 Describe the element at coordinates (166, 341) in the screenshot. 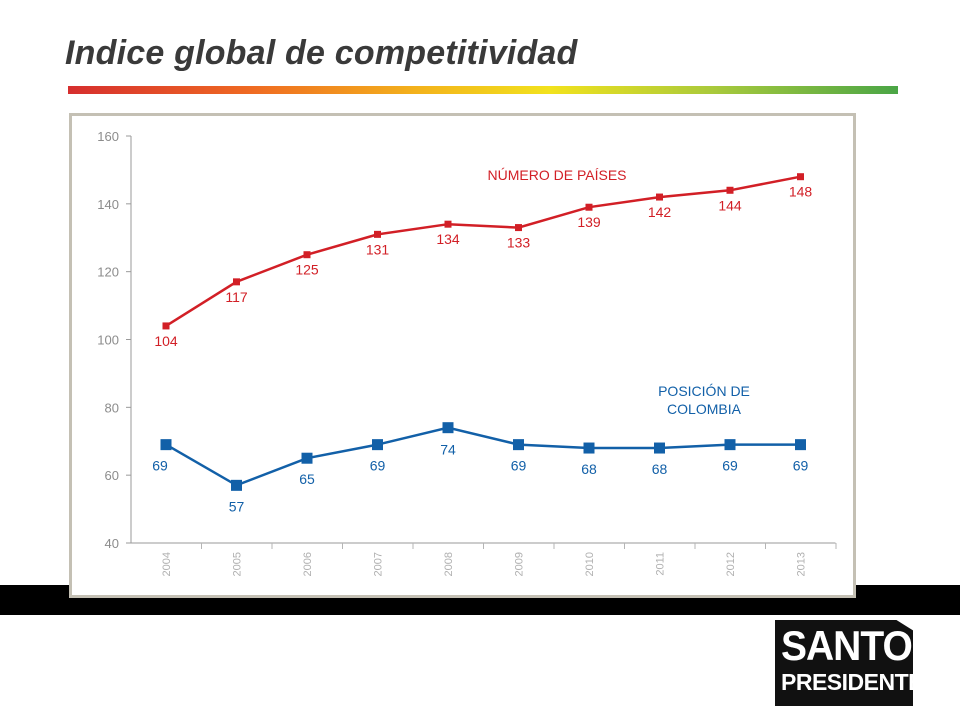

I see `data-label-numero-paises: 104` at that location.